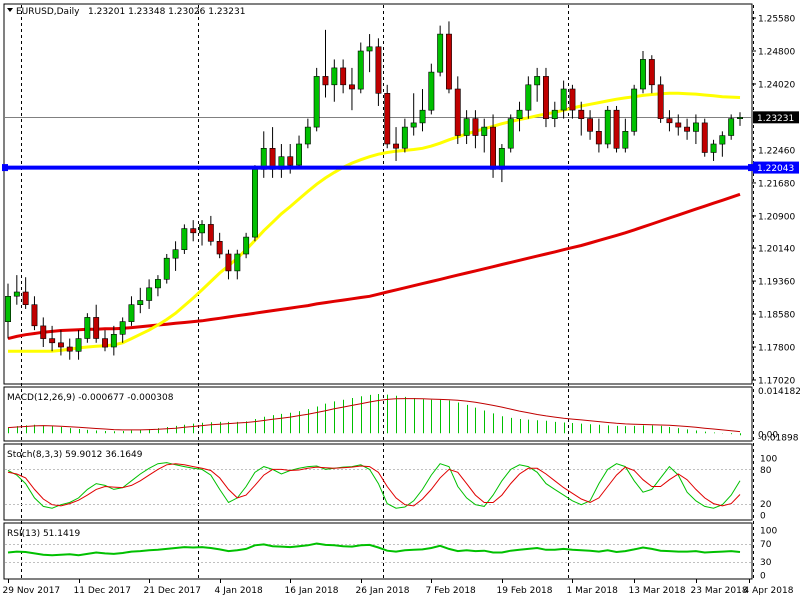 This screenshot has height=600, width=800. What do you see at coordinates (768, 460) in the screenshot?
I see `stoch-tick-label: 100` at bounding box center [768, 460].